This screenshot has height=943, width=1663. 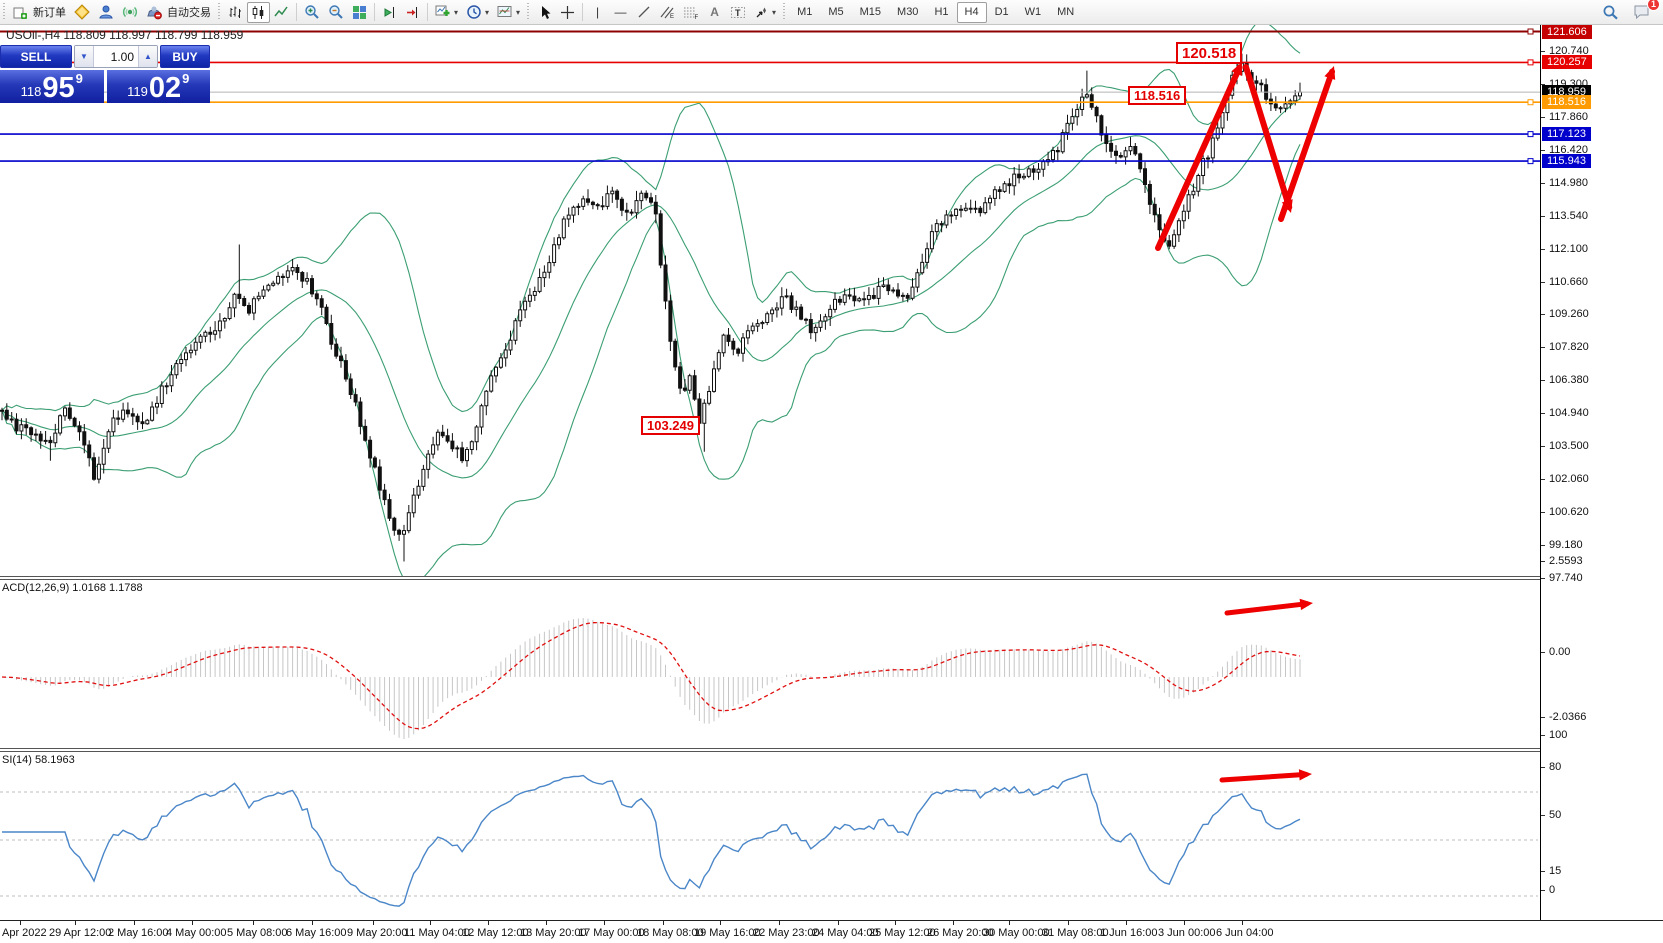 What do you see at coordinates (116, 56) in the screenshot?
I see `volume-input` at bounding box center [116, 56].